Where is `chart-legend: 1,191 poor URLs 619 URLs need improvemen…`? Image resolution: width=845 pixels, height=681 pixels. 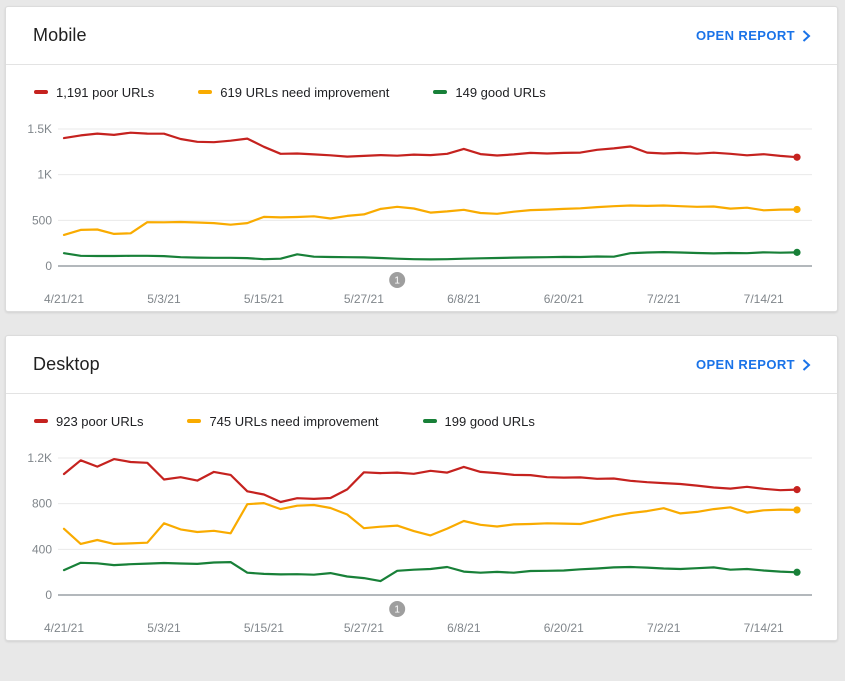
chart-legend: 1,191 poor URLs 619 URLs need improvemen… is located at coordinates (421, 83).